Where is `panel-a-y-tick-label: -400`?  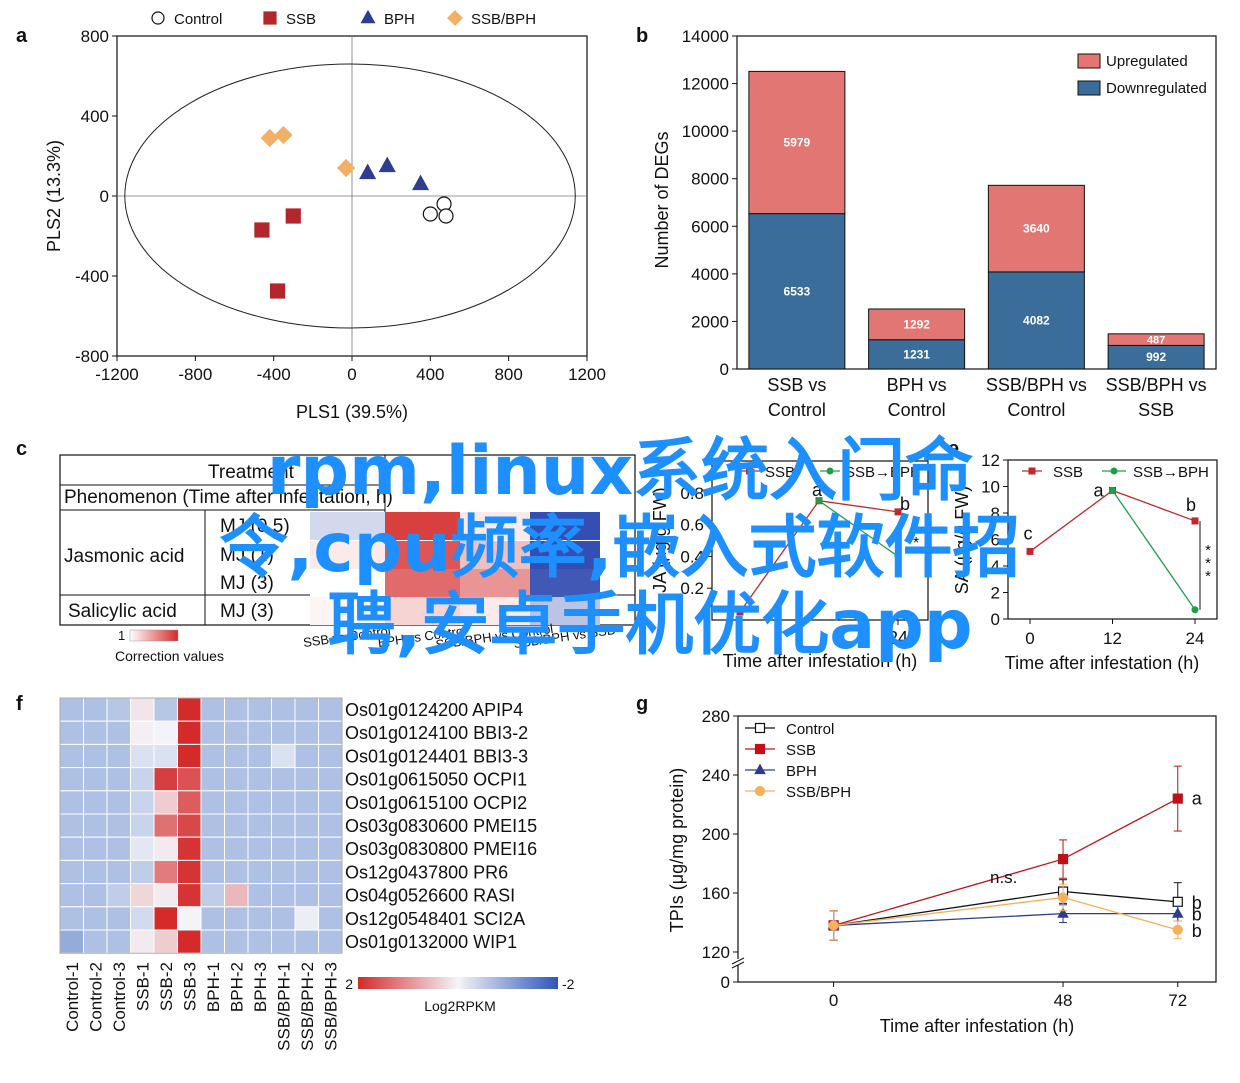
panel-a-y-tick-label: -400 is located at coordinates (92, 276).